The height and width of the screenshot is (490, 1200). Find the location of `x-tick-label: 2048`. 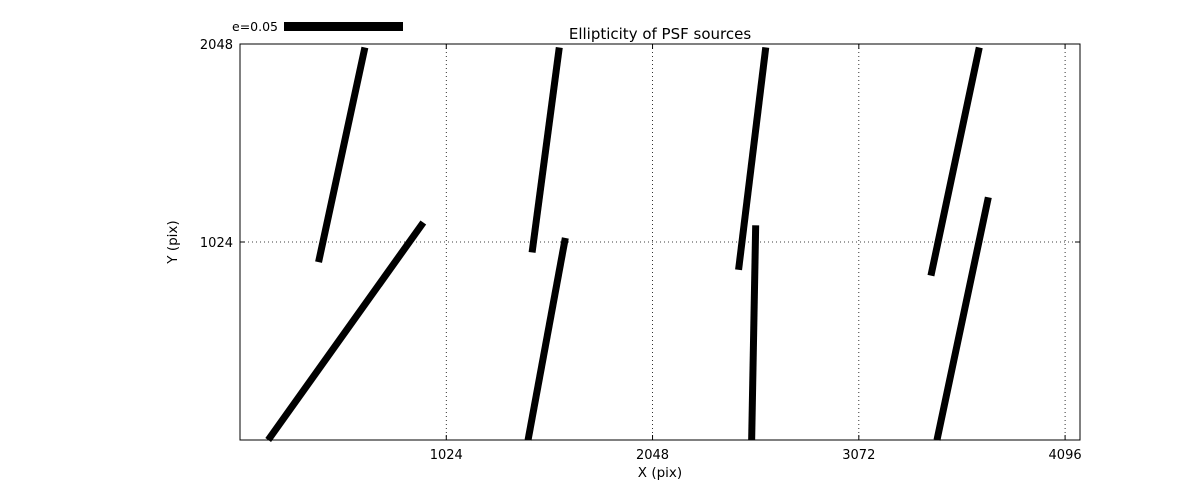

x-tick-label: 2048 is located at coordinates (652, 455).